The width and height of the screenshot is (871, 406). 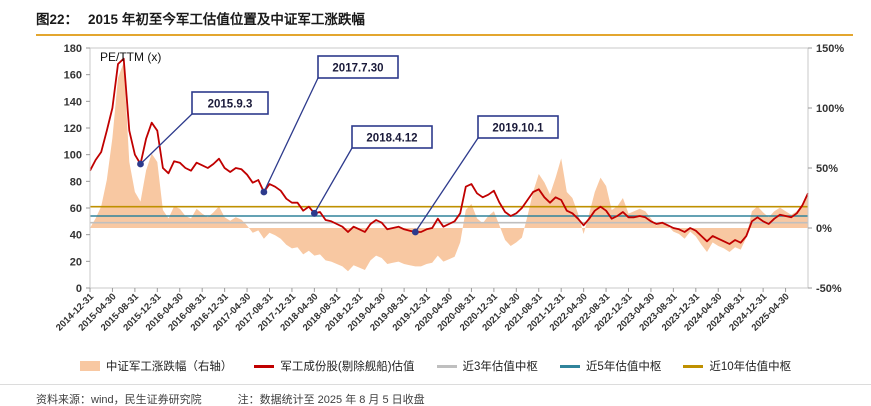 I want to click on title-underline, so click(x=444, y=35).